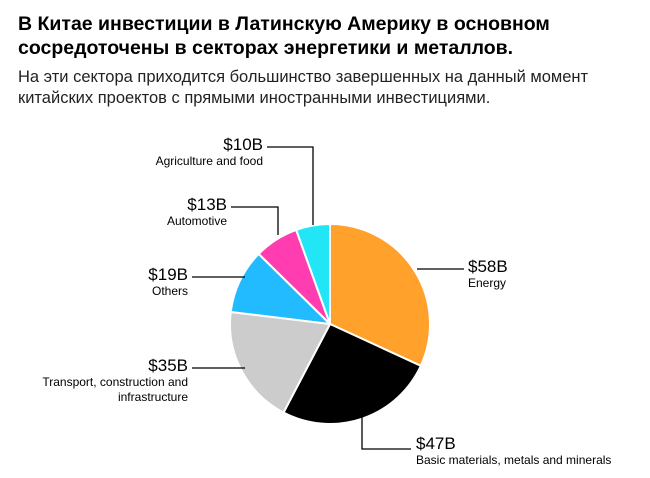 This screenshot has height=478, width=650. Describe the element at coordinates (207, 204) in the screenshot. I see `value-label-5: $13B` at that location.